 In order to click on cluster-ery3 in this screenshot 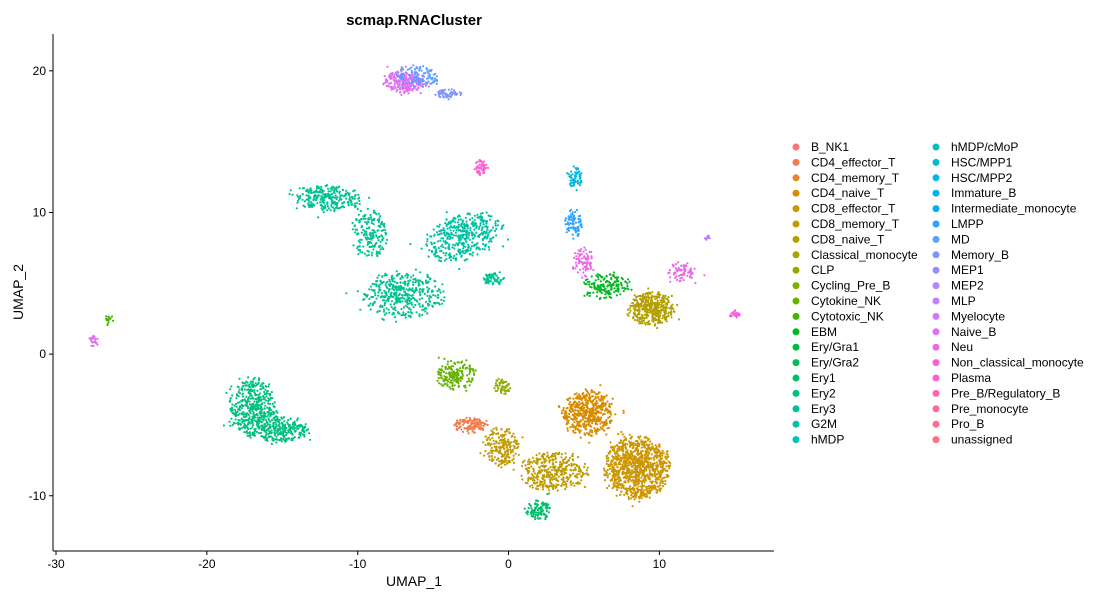, I will do `click(395, 295)`.